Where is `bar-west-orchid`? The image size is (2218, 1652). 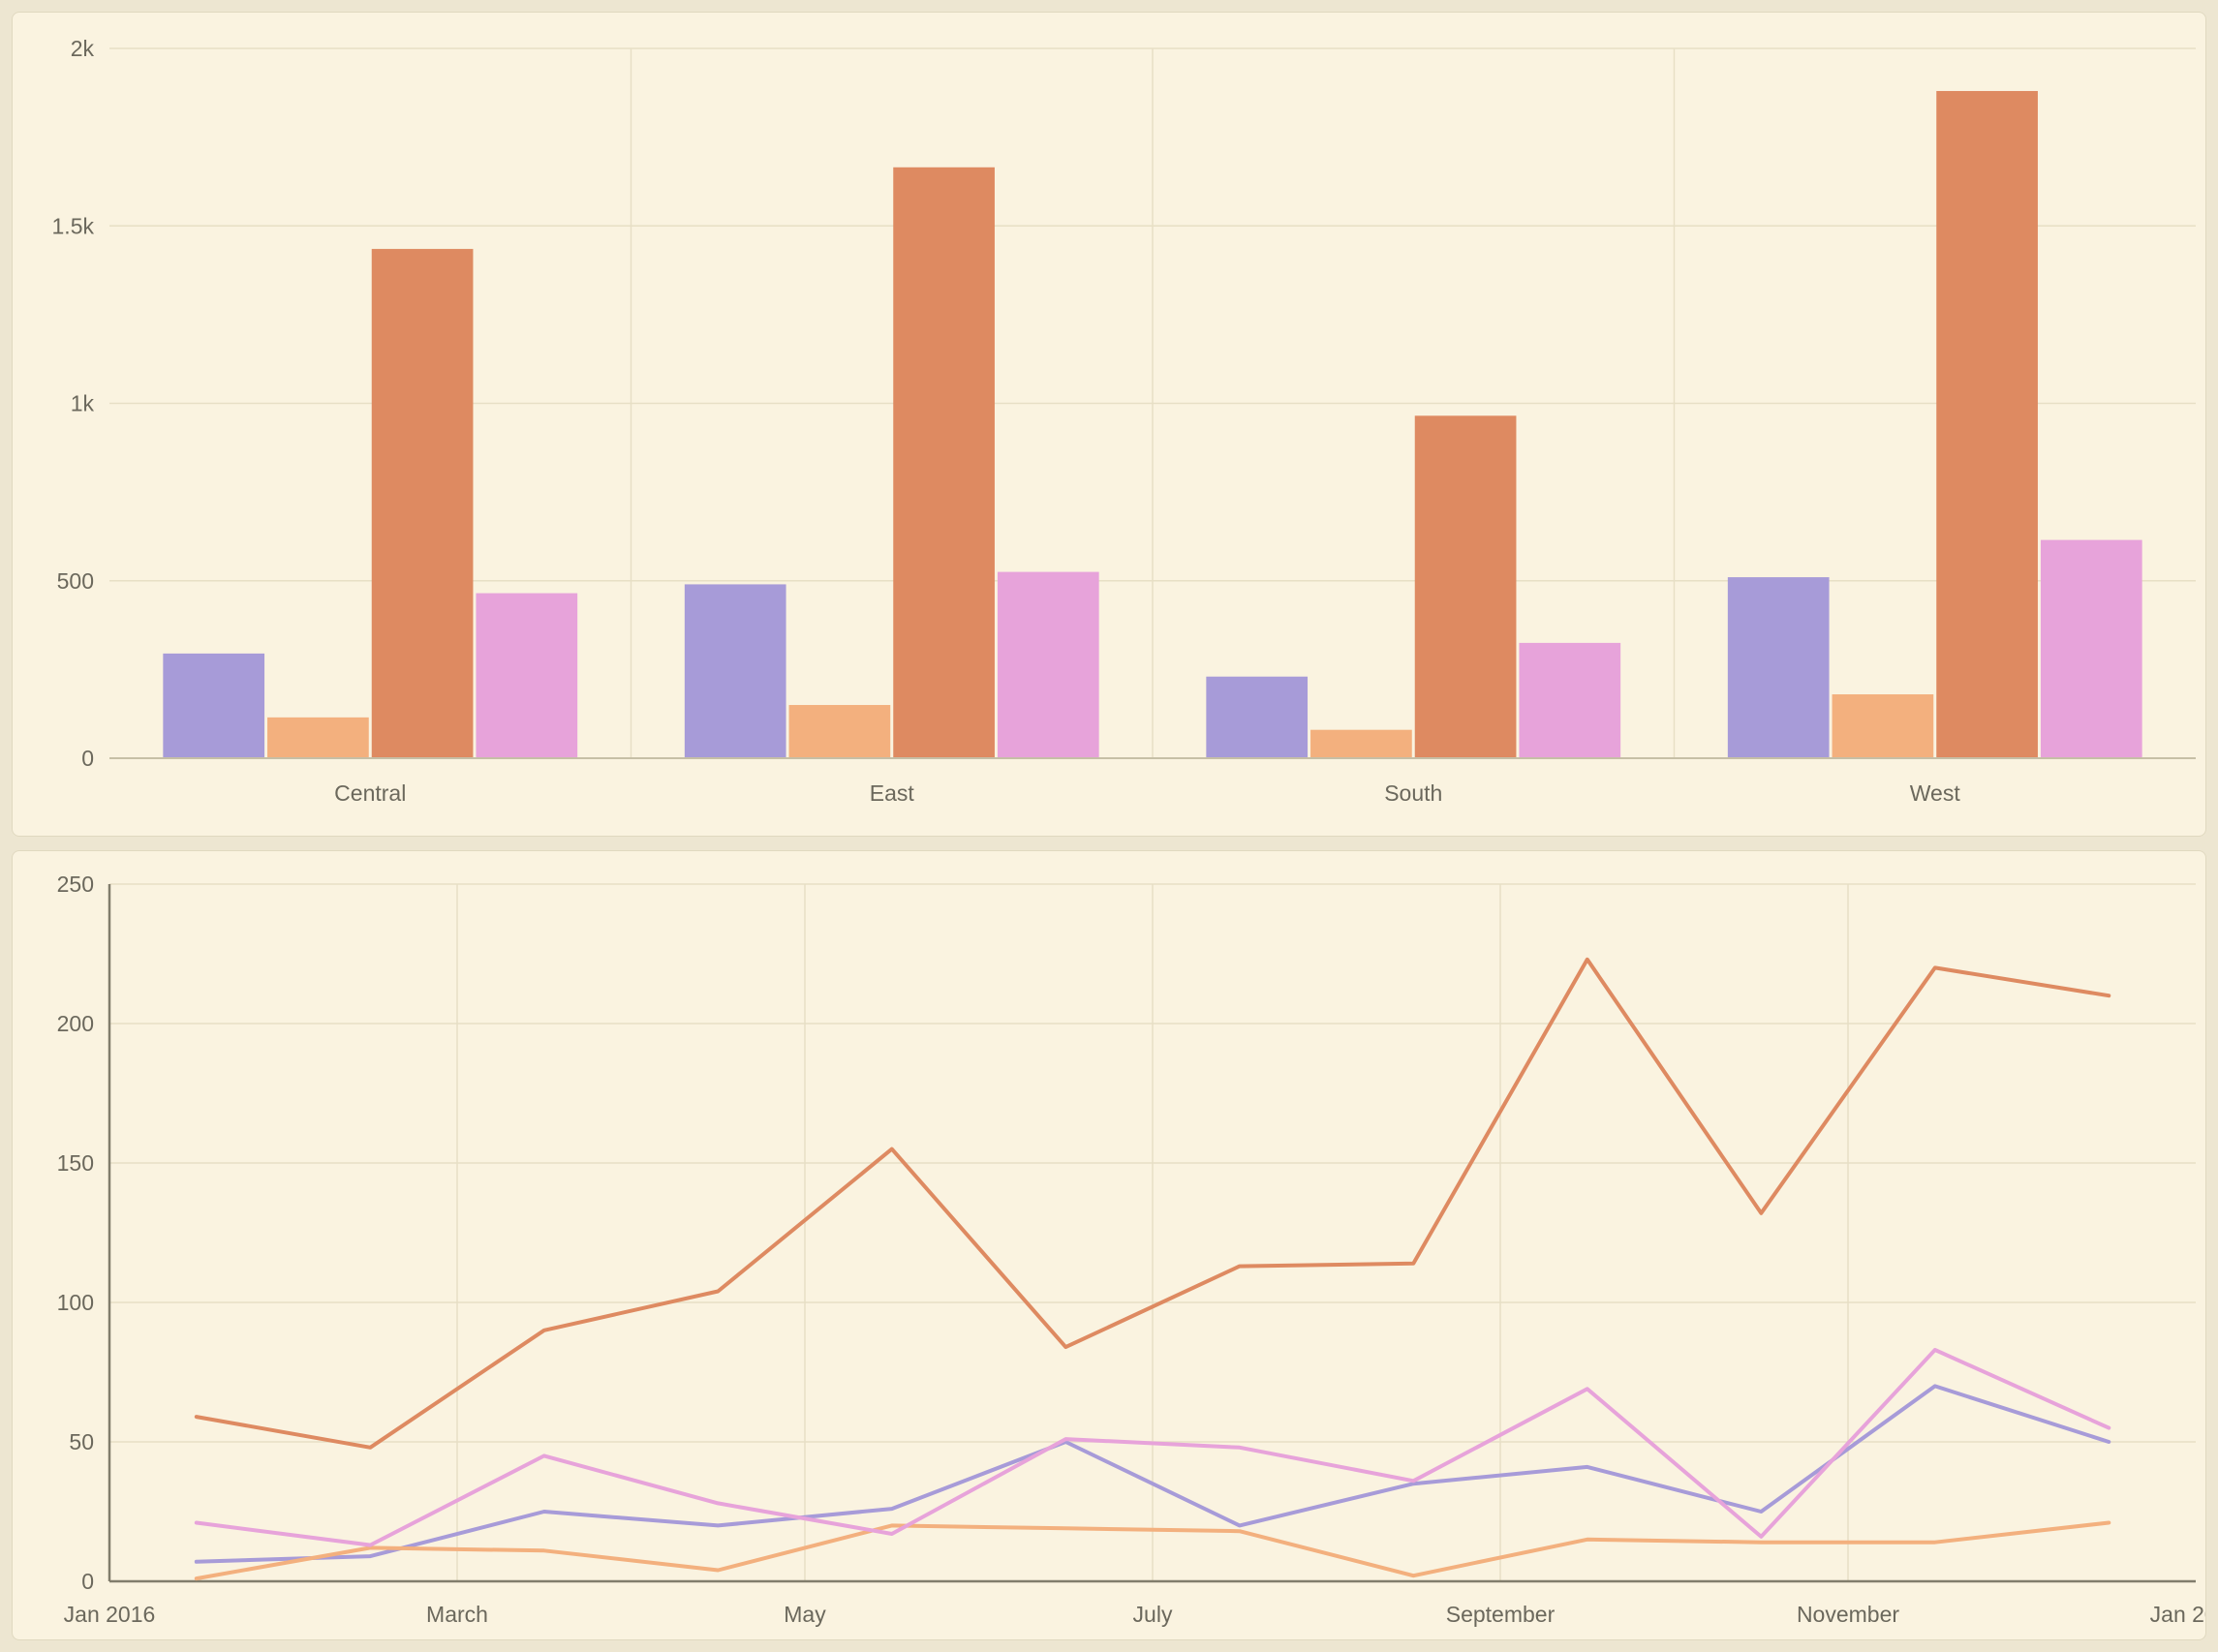 bar-west-orchid is located at coordinates (2091, 648).